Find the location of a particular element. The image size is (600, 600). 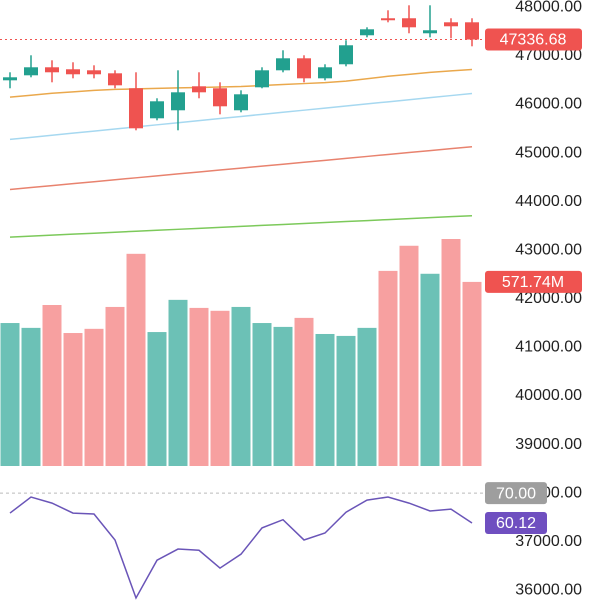

volume-label: 571.74M is located at coordinates (533, 282).